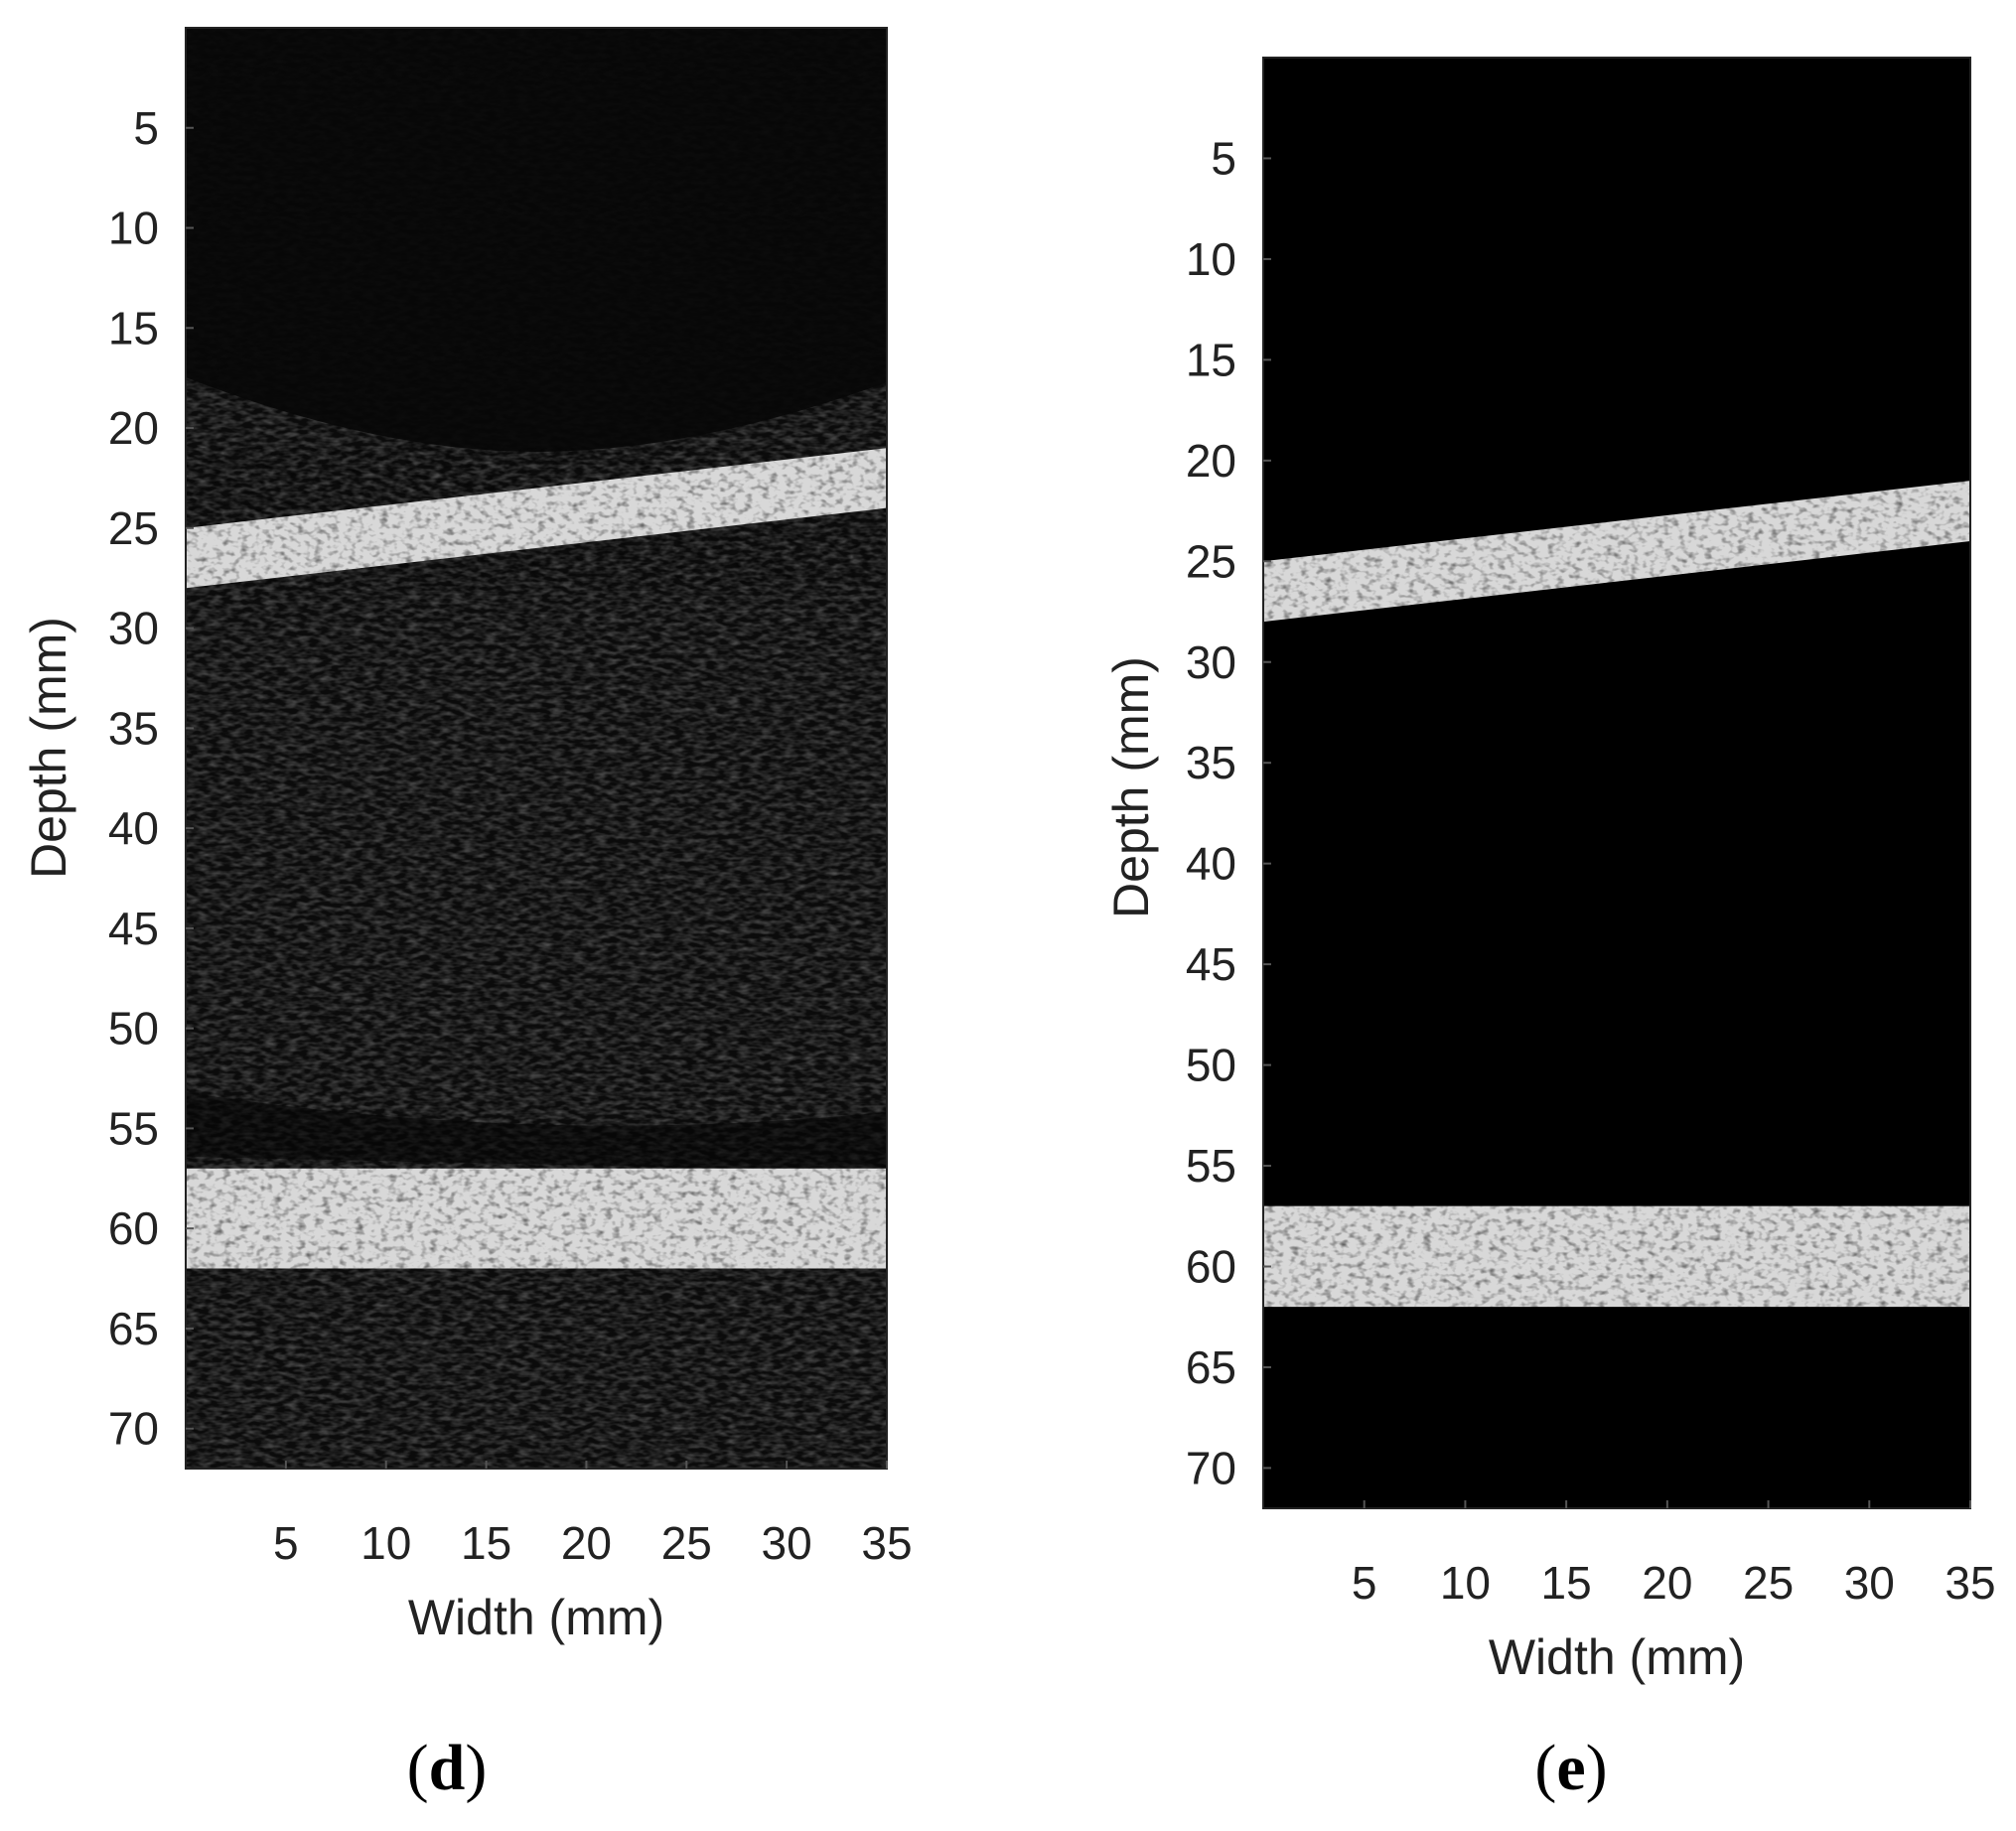 This screenshot has width=2016, height=1831. I want to click on panel-label-d: (d), so click(447, 1768).